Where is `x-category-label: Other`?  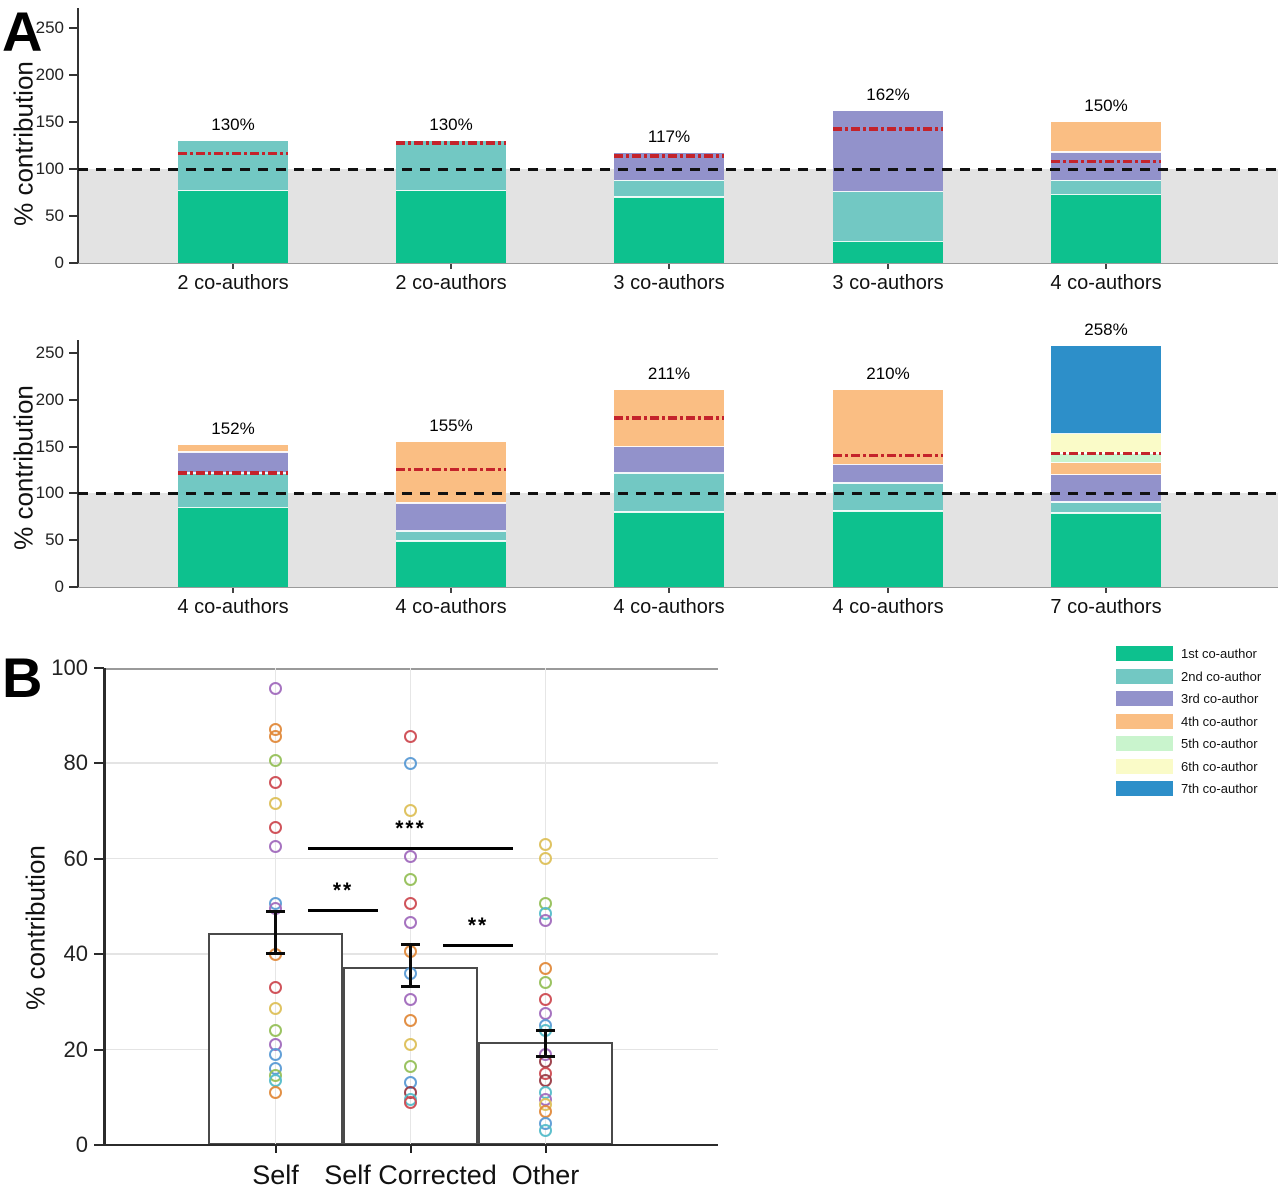 x-category-label: Other is located at coordinates (545, 1175).